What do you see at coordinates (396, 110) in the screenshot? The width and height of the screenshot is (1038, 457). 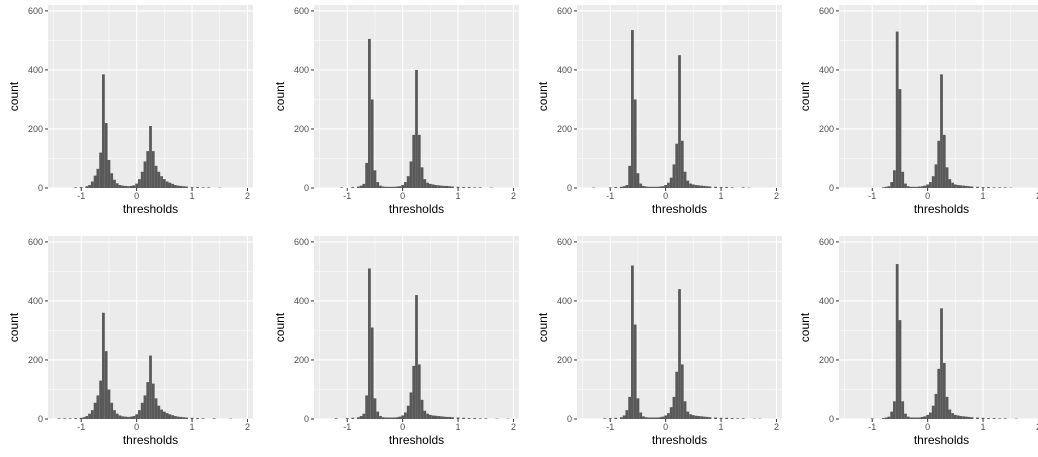 I see `histogram-panel-2: 0 200 400 600 -1 0 1 2 thresholds count` at bounding box center [396, 110].